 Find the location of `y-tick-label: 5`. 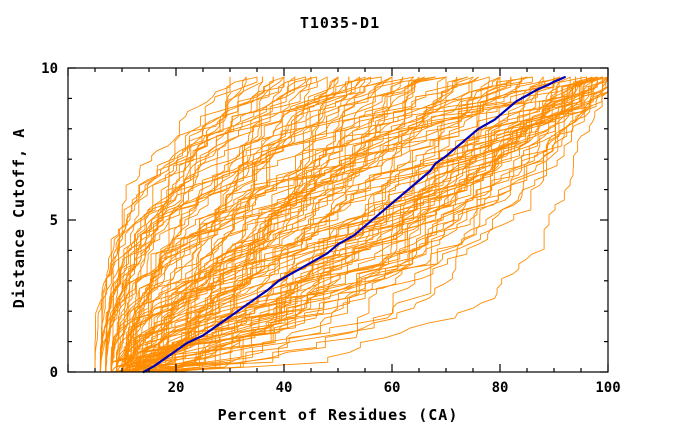

y-tick-label: 5 is located at coordinates (54, 221).